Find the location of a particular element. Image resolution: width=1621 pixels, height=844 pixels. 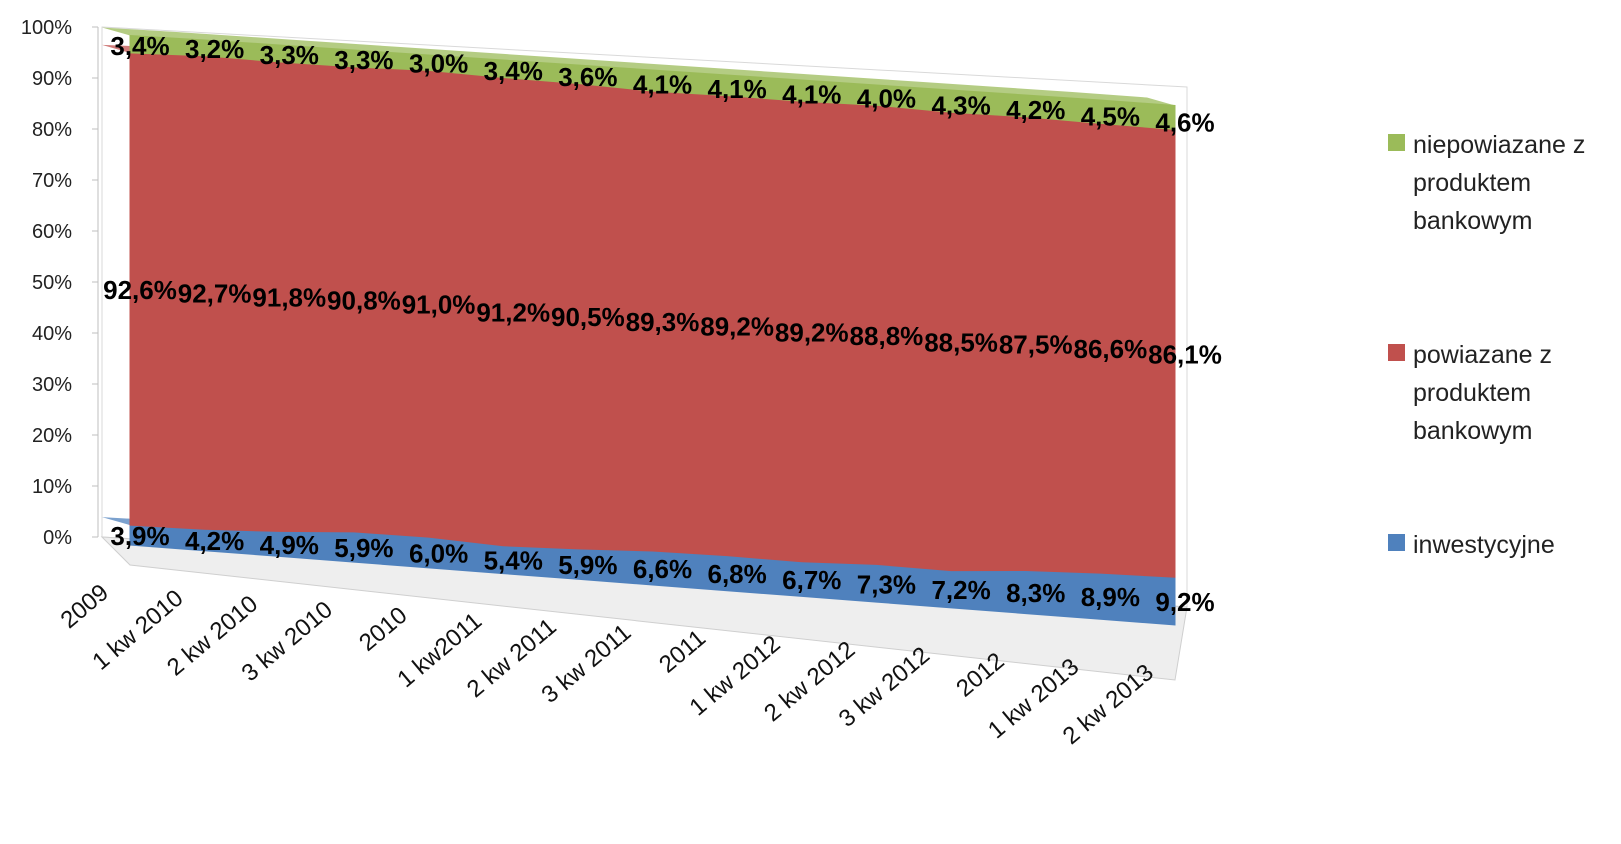

data-label: 4,5% is located at coordinates (1110, 117).